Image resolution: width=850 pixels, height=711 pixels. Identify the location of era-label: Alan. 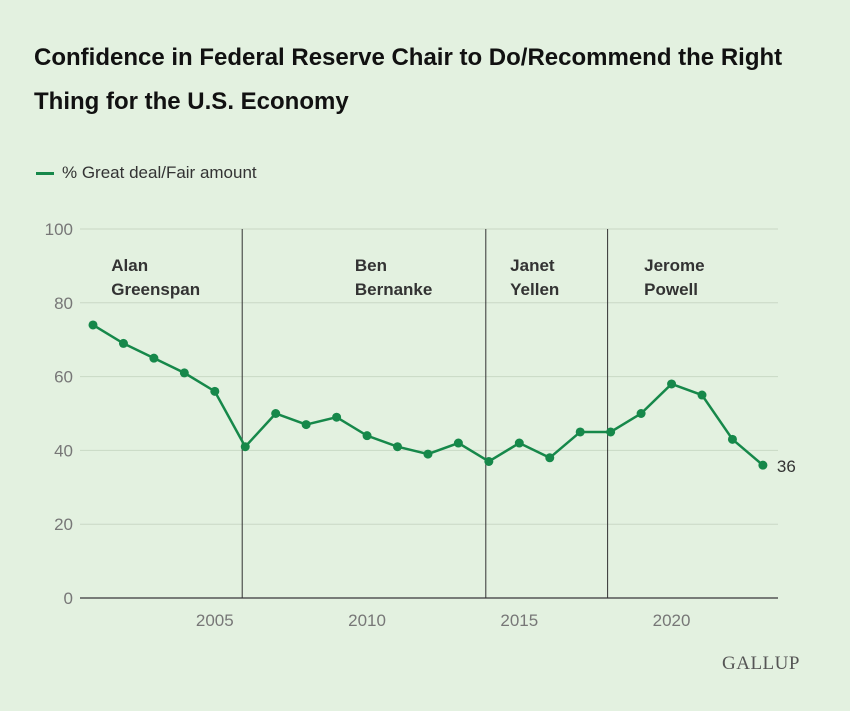
(129, 265).